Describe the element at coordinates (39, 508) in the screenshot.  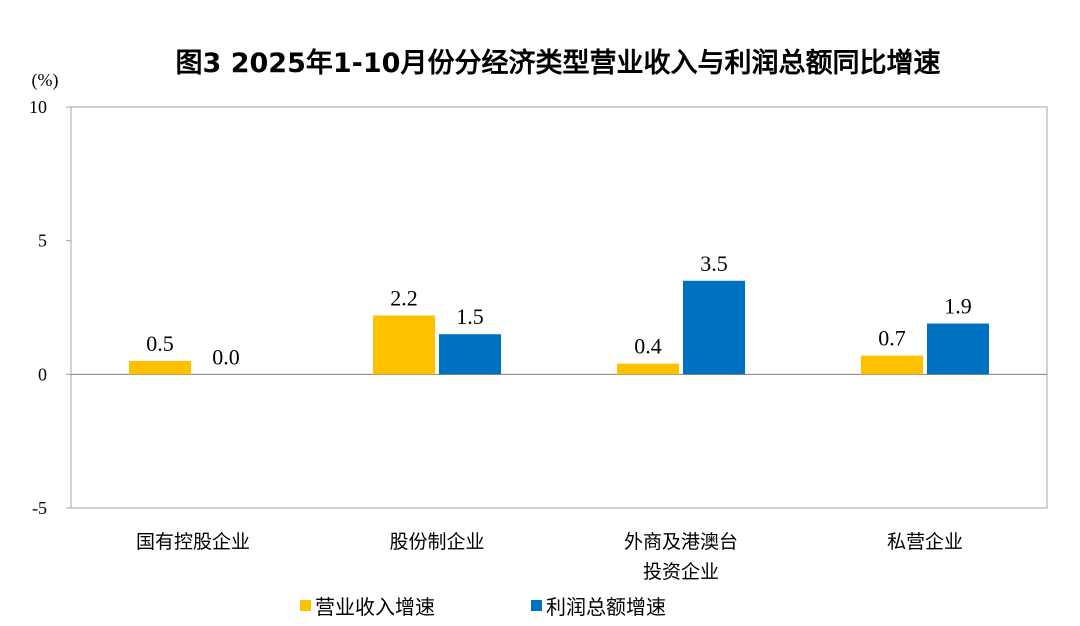
I see `y-tick-label: -5` at that location.